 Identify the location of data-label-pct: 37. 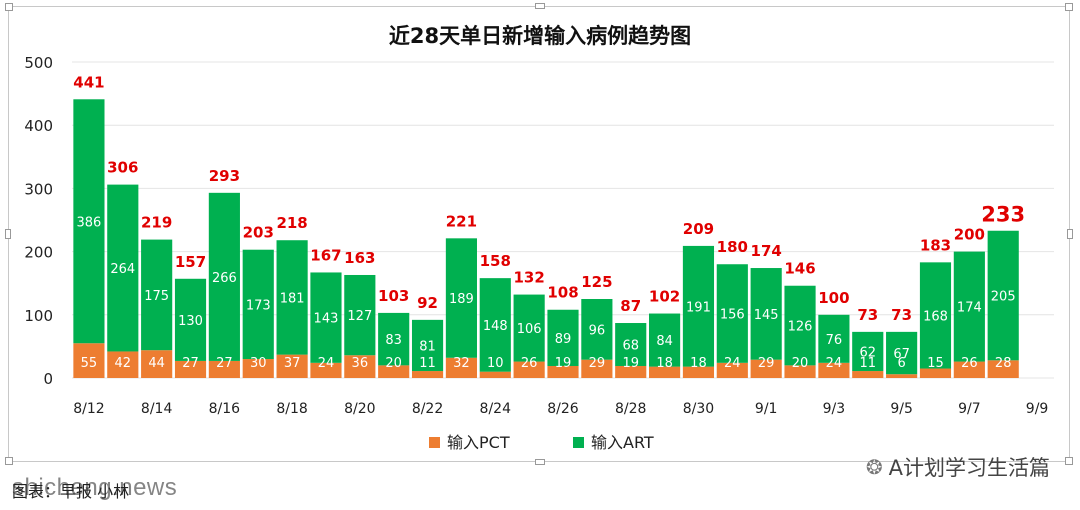
(292, 363).